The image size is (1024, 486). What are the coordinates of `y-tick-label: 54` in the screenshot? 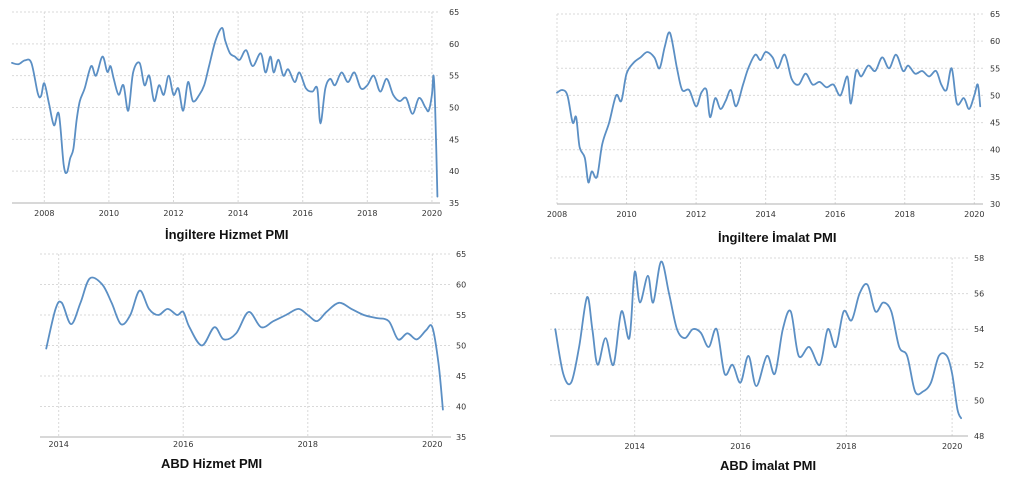 It's located at (979, 329).